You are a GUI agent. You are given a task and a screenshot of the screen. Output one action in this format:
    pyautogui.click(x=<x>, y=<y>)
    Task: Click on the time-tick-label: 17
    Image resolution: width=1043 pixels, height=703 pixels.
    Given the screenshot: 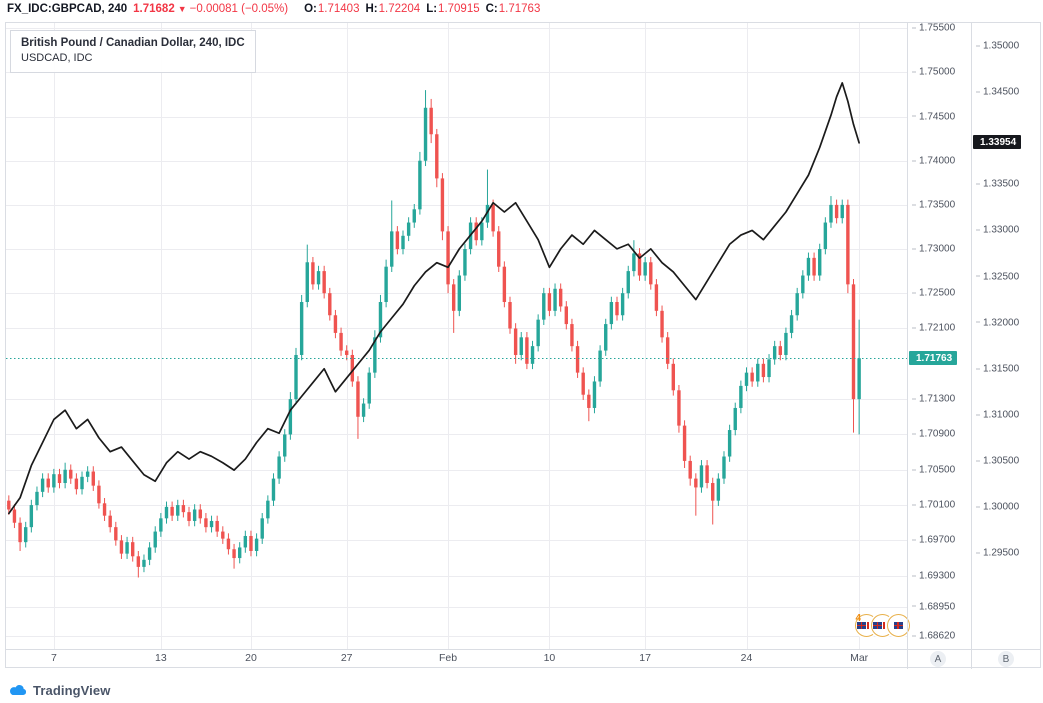 What is the action you would take?
    pyautogui.click(x=645, y=658)
    